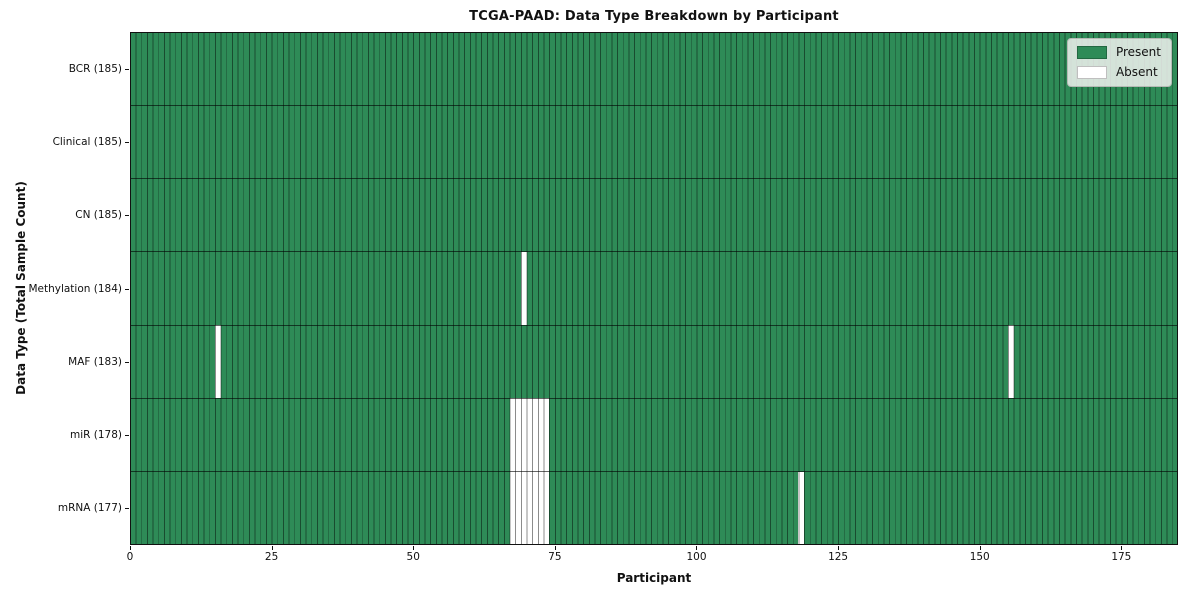 The height and width of the screenshot is (600, 1200). I want to click on legend-item-absent: Absent, so click(1118, 72).